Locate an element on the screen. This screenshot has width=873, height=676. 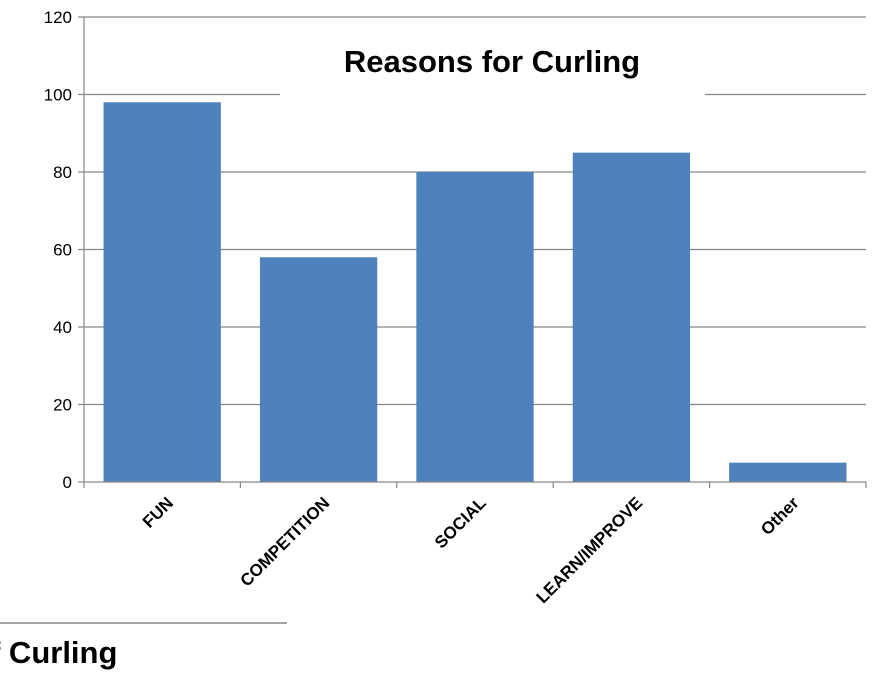
bar-fun is located at coordinates (162, 292).